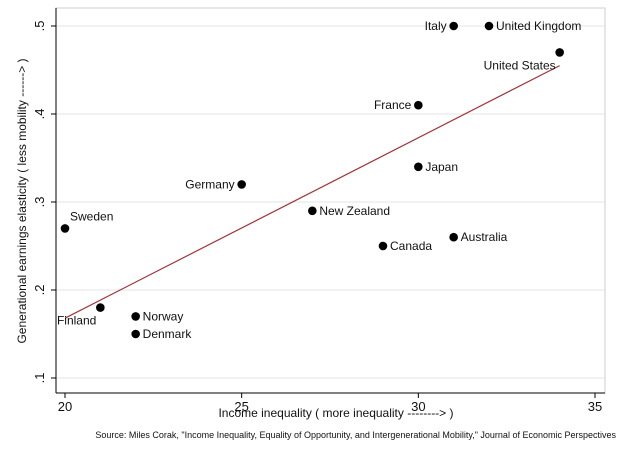  Describe the element at coordinates (484, 237) in the screenshot. I see `point-label: Australia` at that location.